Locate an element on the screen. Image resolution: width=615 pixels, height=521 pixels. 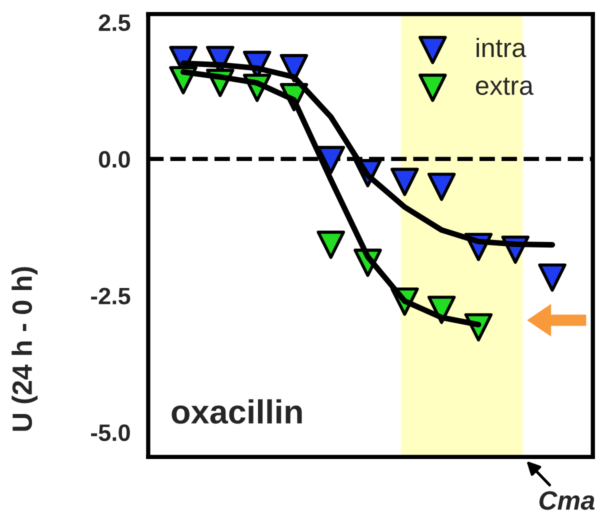
y-tick-label: 2.5 is located at coordinates (114, 23).